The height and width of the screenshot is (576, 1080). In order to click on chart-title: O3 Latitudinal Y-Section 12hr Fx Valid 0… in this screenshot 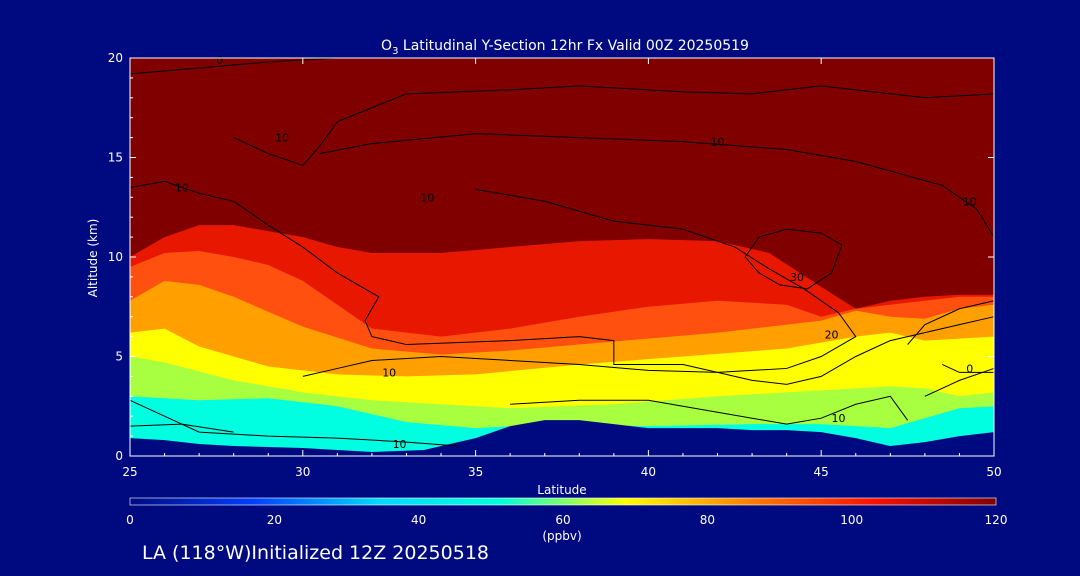, I will do `click(565, 47)`.